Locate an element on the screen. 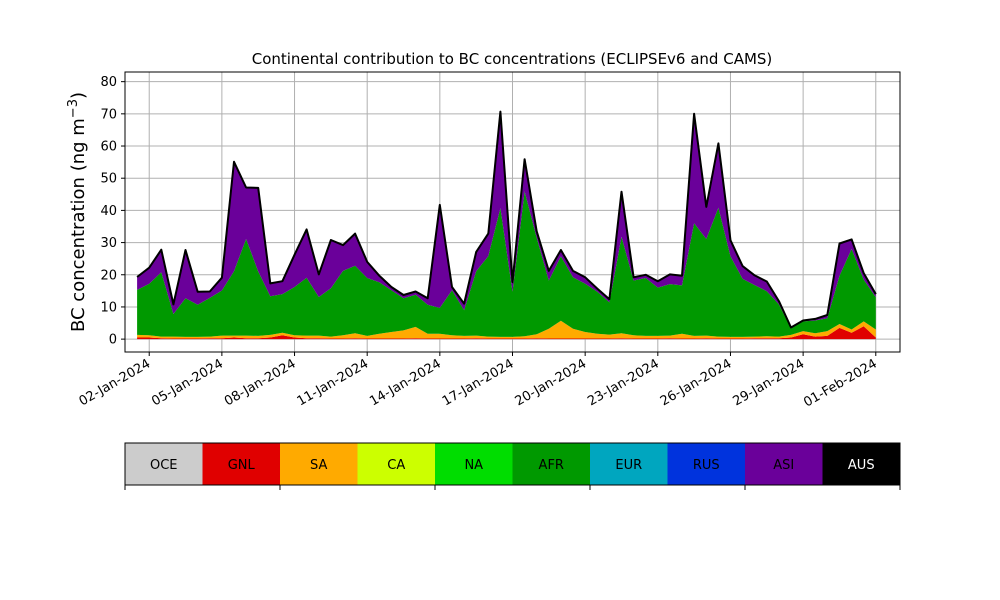 The width and height of the screenshot is (1000, 600). legend-label: RUS is located at coordinates (706, 465).